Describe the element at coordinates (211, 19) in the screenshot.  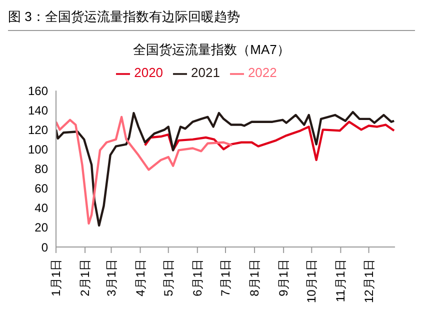
I see `chart-title: 图 3：全国货运流量指数有边际回暖趋势` at that location.